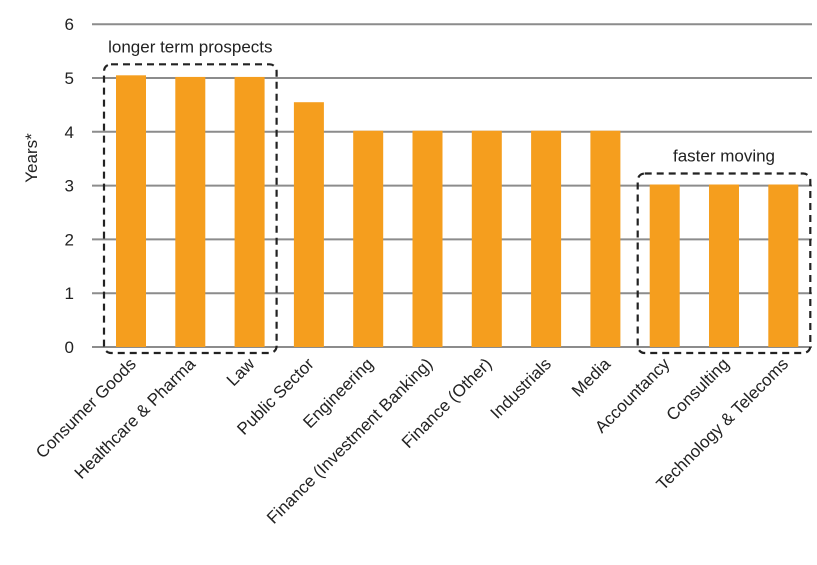 Image resolution: width=817 pixels, height=565 pixels. Describe the element at coordinates (591, 377) in the screenshot. I see `category-label: Media` at that location.